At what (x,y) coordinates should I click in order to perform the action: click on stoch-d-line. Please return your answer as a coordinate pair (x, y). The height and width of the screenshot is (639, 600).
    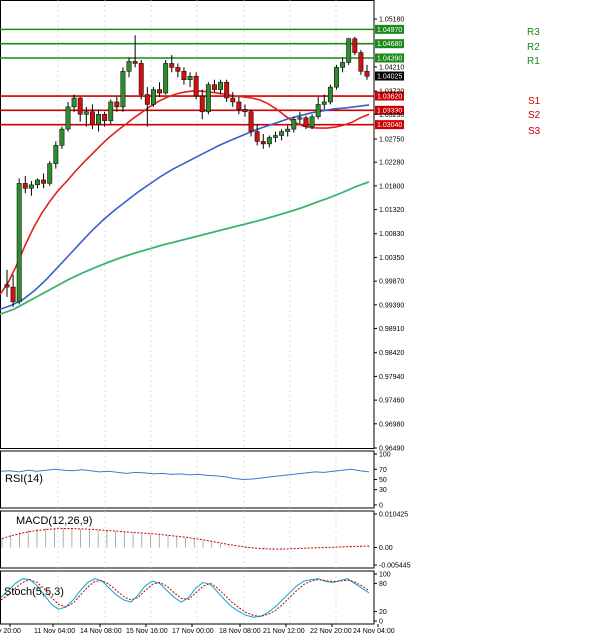
    Looking at the image, I should click on (185, 598).